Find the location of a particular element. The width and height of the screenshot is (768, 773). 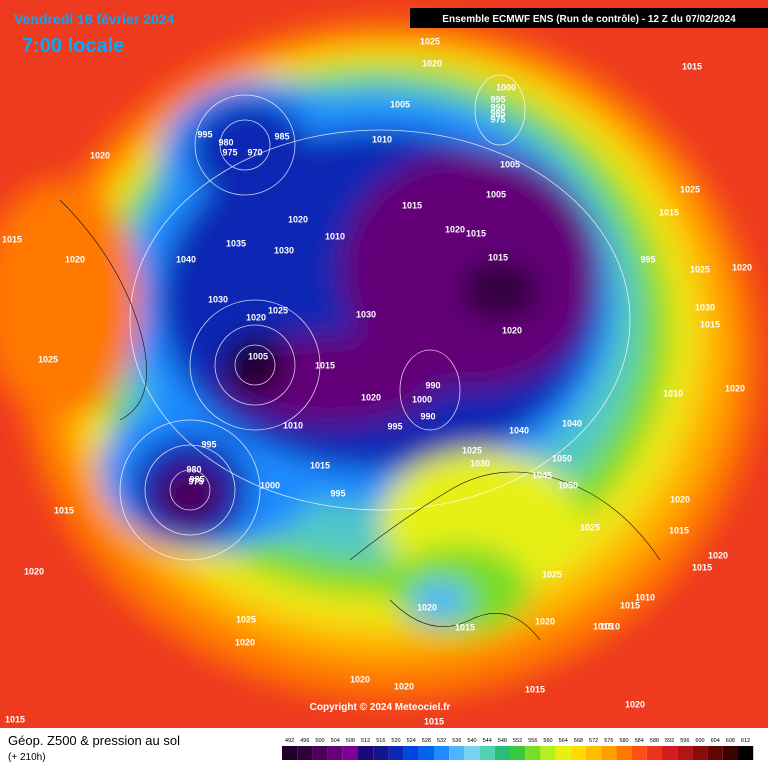

pressure-label: 980 is located at coordinates (193, 469).